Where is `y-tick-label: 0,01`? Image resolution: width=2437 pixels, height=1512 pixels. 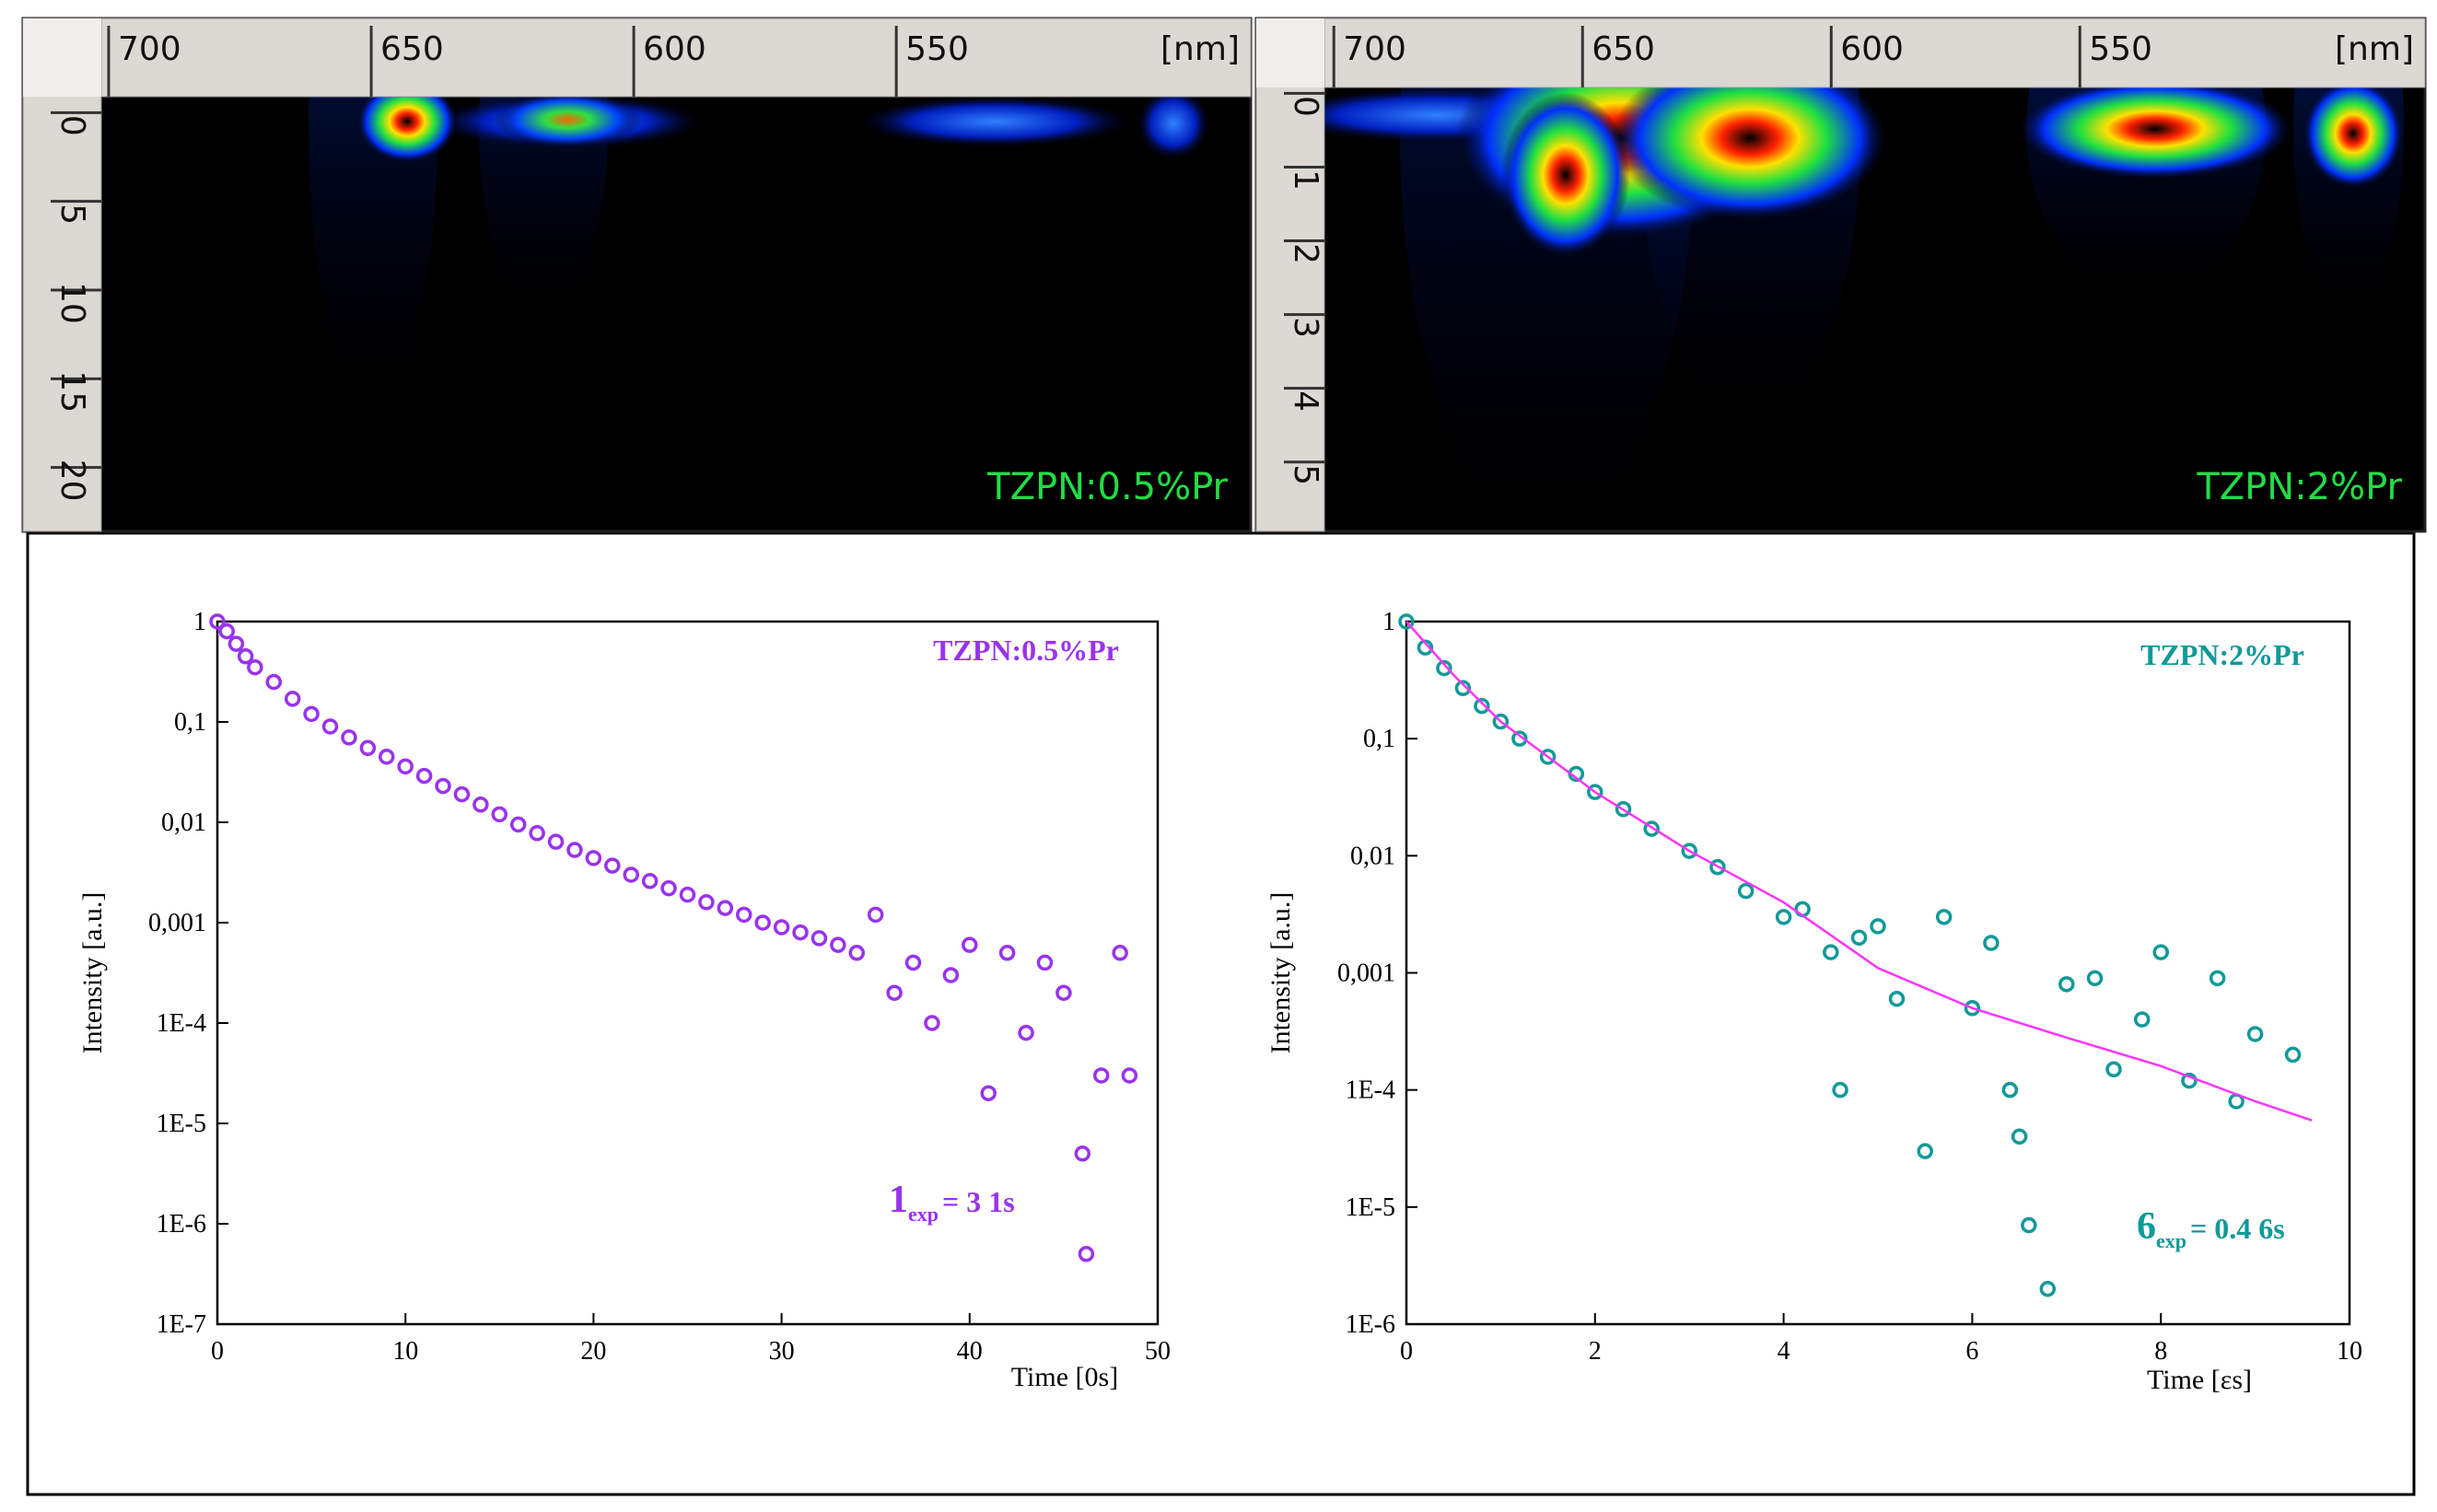
y-tick-label: 0,01 is located at coordinates (1372, 856).